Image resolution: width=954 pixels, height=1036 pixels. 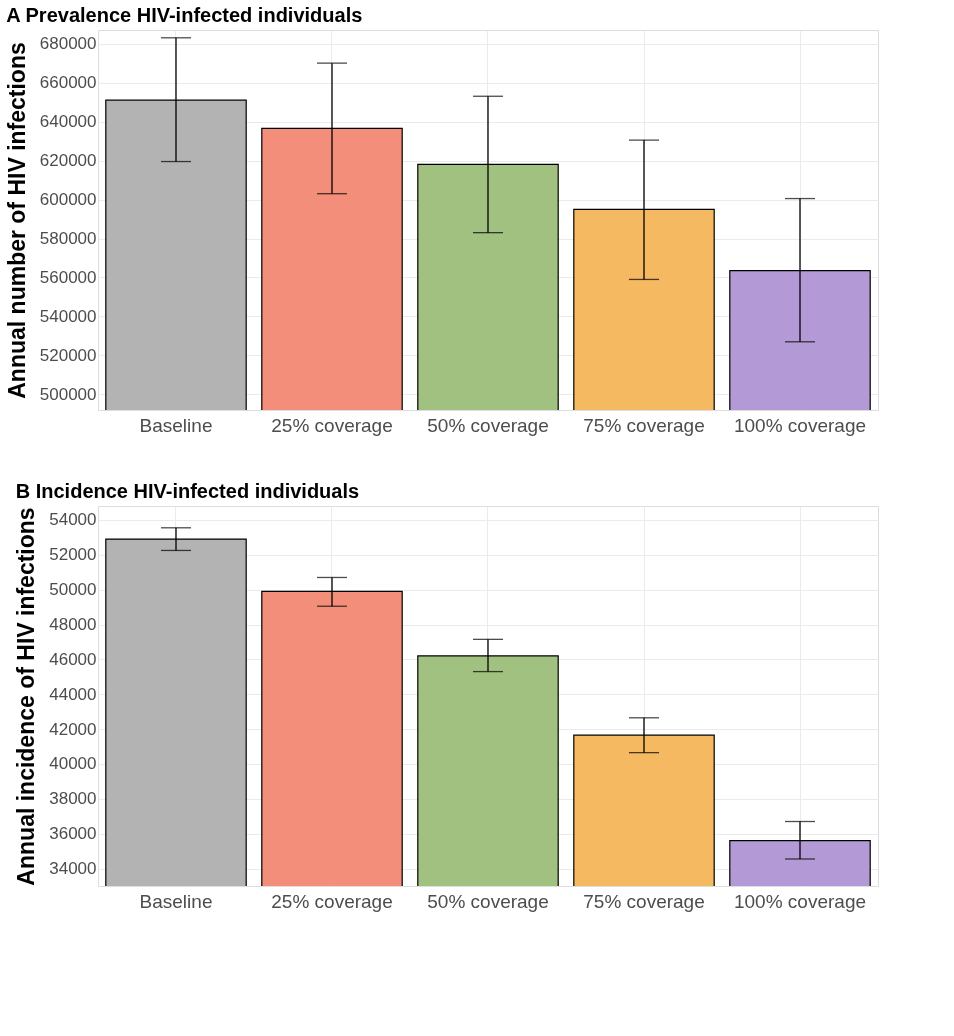 I want to click on y-tick-label: 600000, so click(x=68, y=200).